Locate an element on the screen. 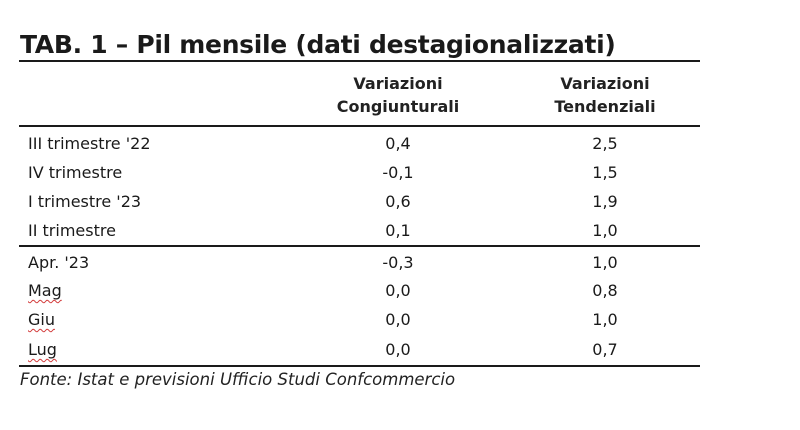 Image resolution: width=800 pixels, height=430 pixels. row-label: IV trimestre is located at coordinates (75, 172).